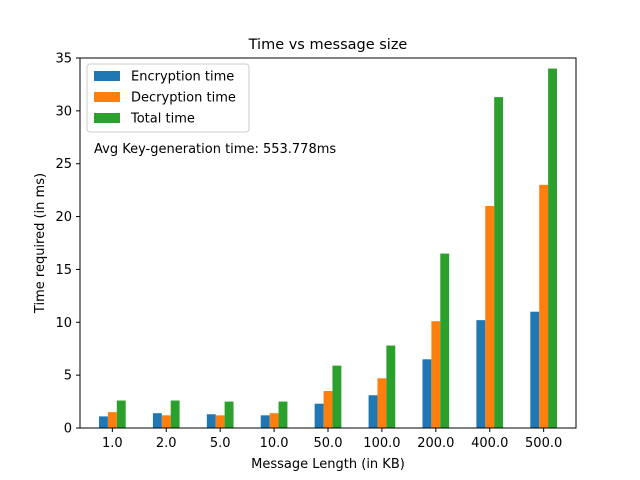 Image resolution: width=640 pixels, height=480 pixels. Describe the element at coordinates (543, 443) in the screenshot. I see `x-tick-label: 500.0` at that location.